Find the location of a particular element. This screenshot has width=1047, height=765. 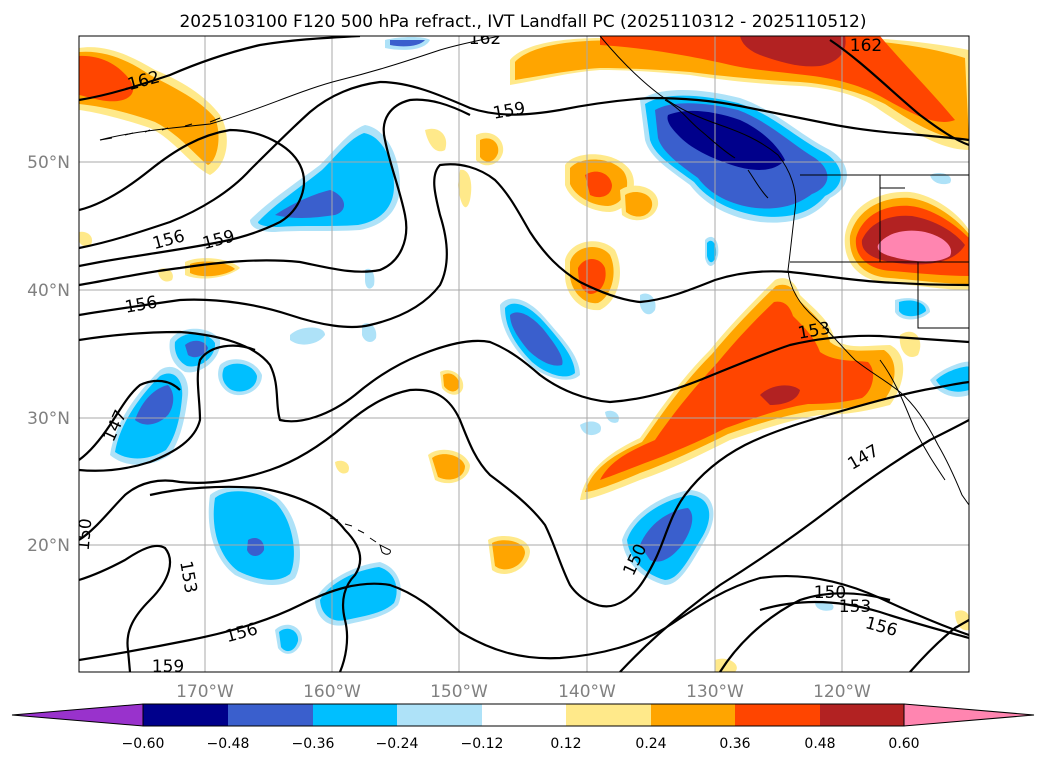

colorbar-tick-label: −0.36 is located at coordinates (313, 744).